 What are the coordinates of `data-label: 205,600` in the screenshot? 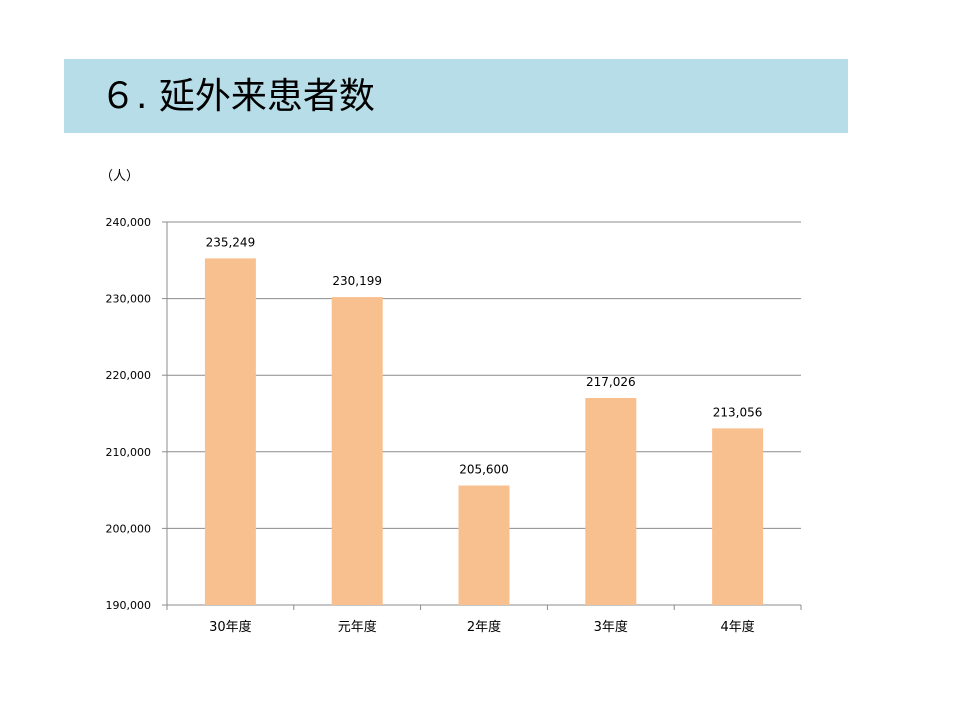 It's located at (484, 470).